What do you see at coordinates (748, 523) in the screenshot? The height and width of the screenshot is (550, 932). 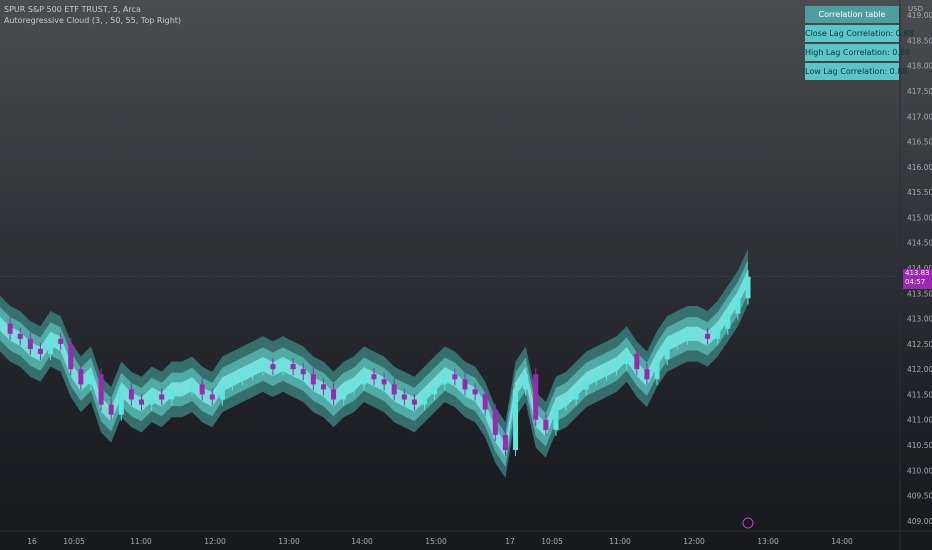 I see `flash-icon` at bounding box center [748, 523].